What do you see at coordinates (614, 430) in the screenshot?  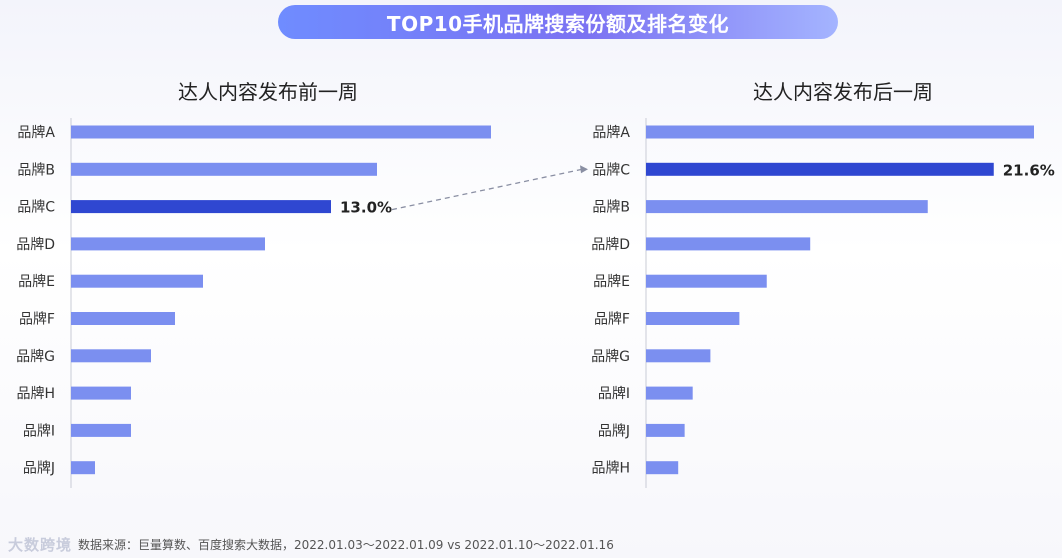 I see `right-category-label-8: 品牌J` at bounding box center [614, 430].